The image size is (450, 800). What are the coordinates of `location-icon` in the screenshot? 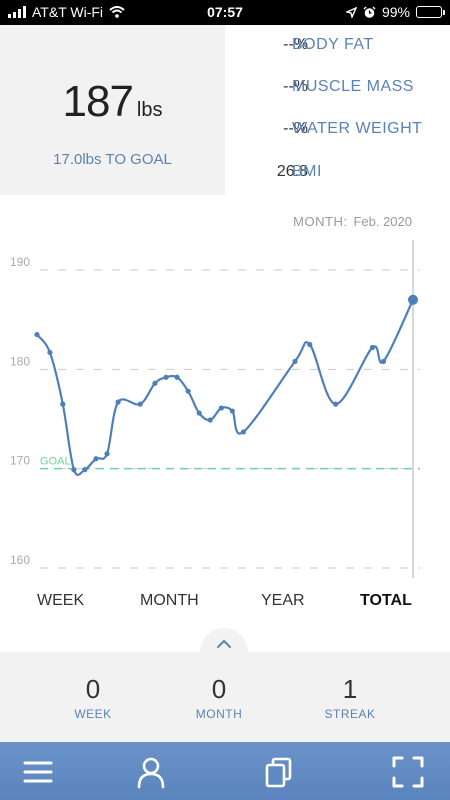 It's located at (351, 12).